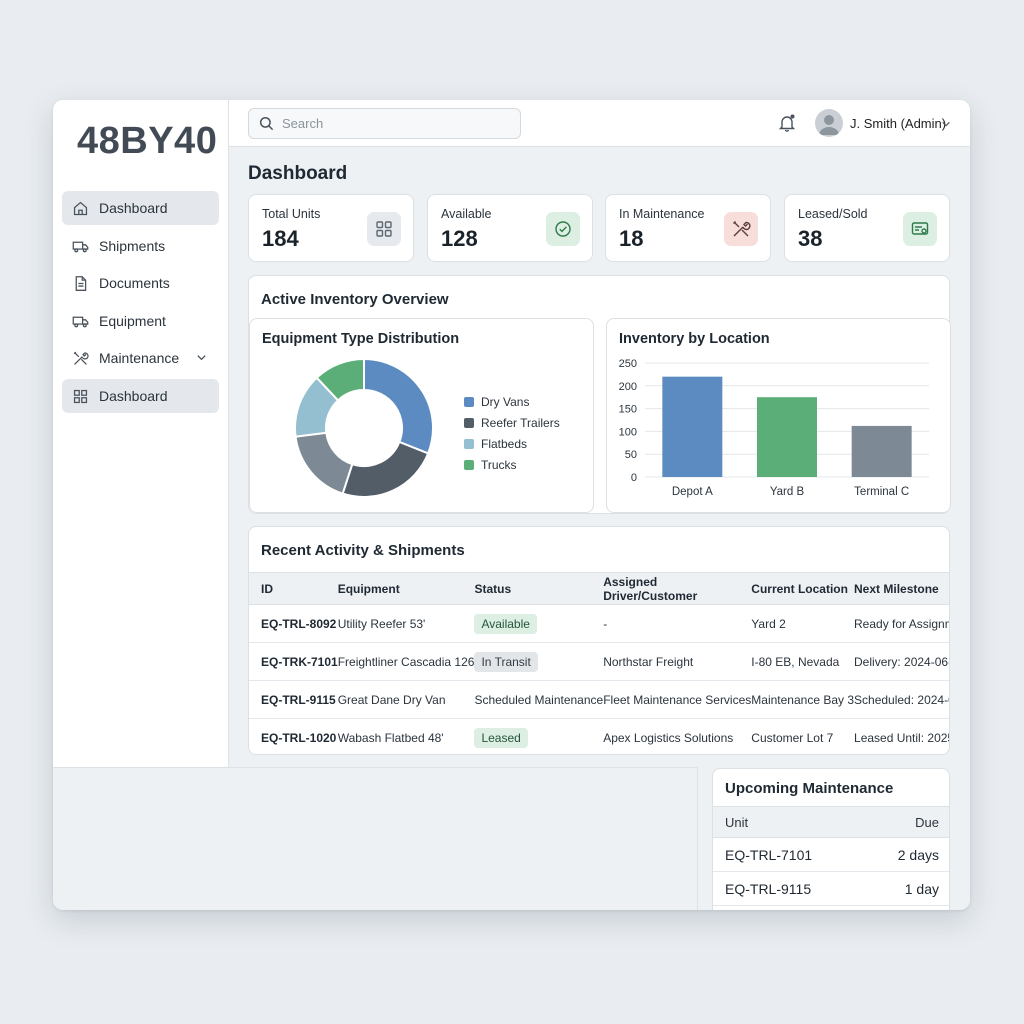 Image resolution: width=1024 pixels, height=1024 pixels. What do you see at coordinates (881, 451) in the screenshot?
I see `bar-terminal-c` at bounding box center [881, 451].